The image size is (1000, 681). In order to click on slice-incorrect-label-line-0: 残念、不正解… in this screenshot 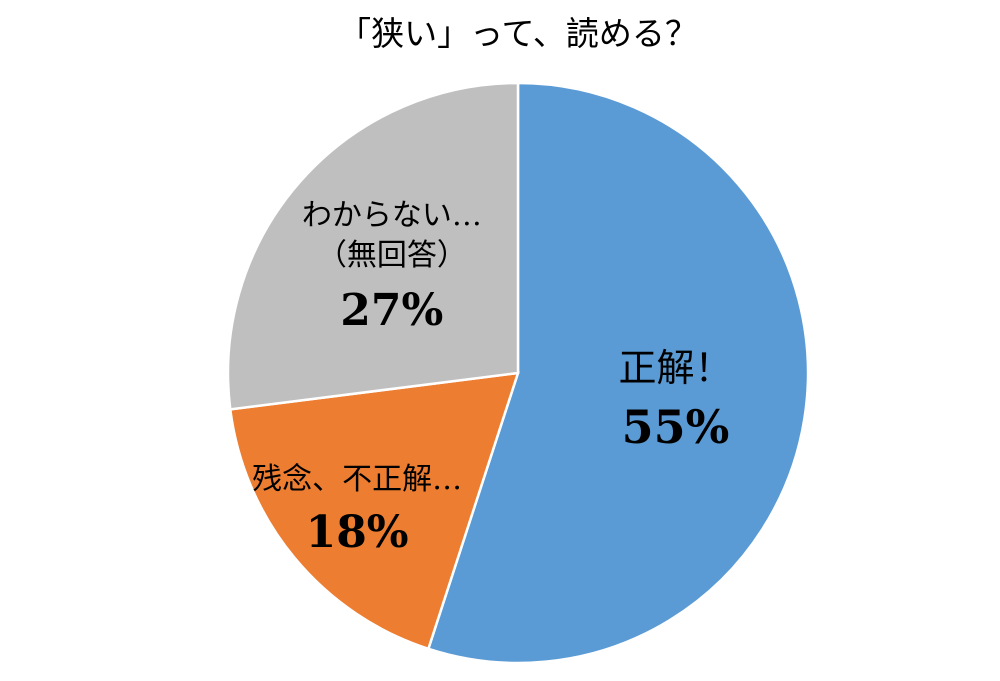, I will do `click(357, 479)`.